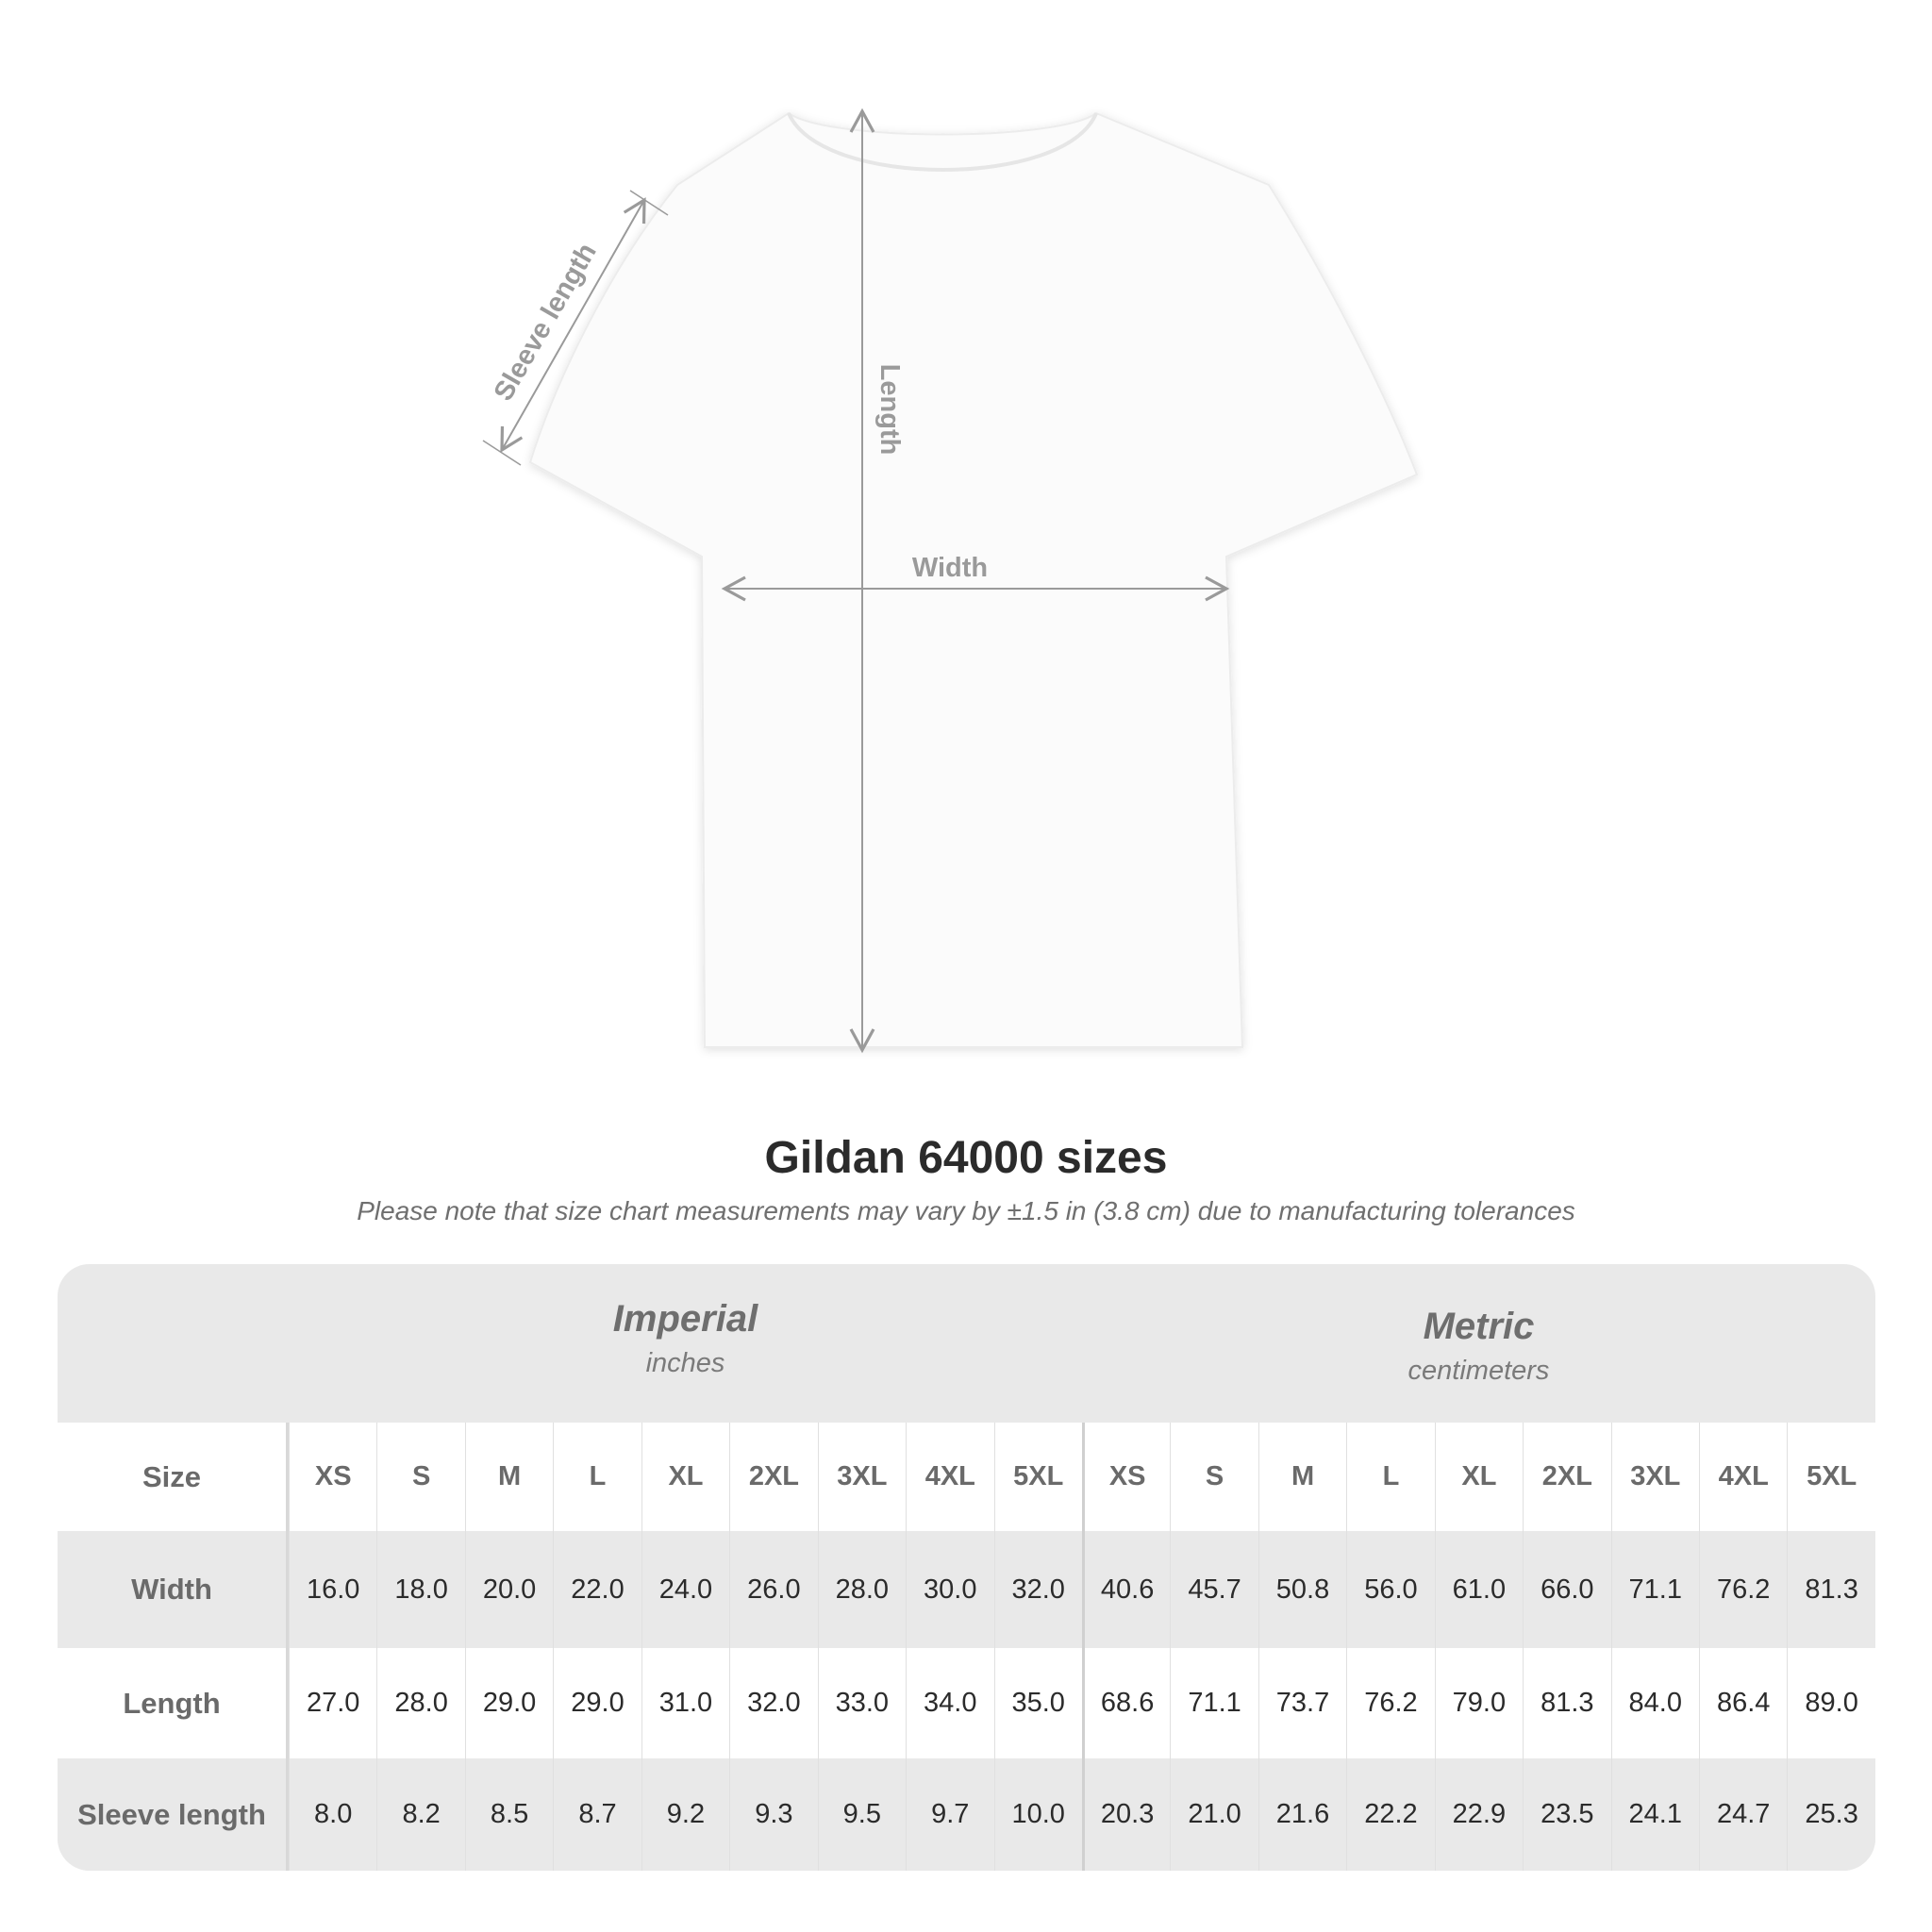 This screenshot has height=1932, width=1932. Describe the element at coordinates (597, 1814) in the screenshot. I see `imperial-value-cell: 8.7` at that location.